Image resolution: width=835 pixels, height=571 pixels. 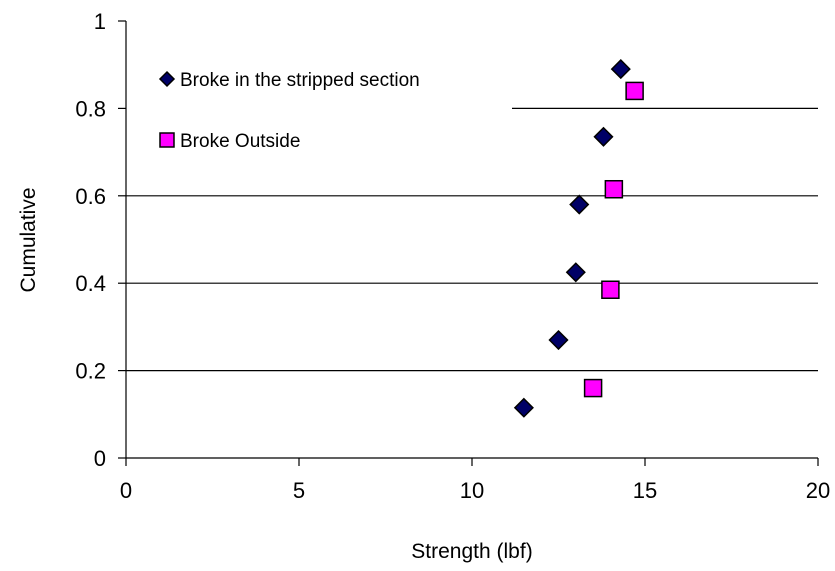 What do you see at coordinates (90, 108) in the screenshot?
I see `y-tick-label: 0.8` at bounding box center [90, 108].